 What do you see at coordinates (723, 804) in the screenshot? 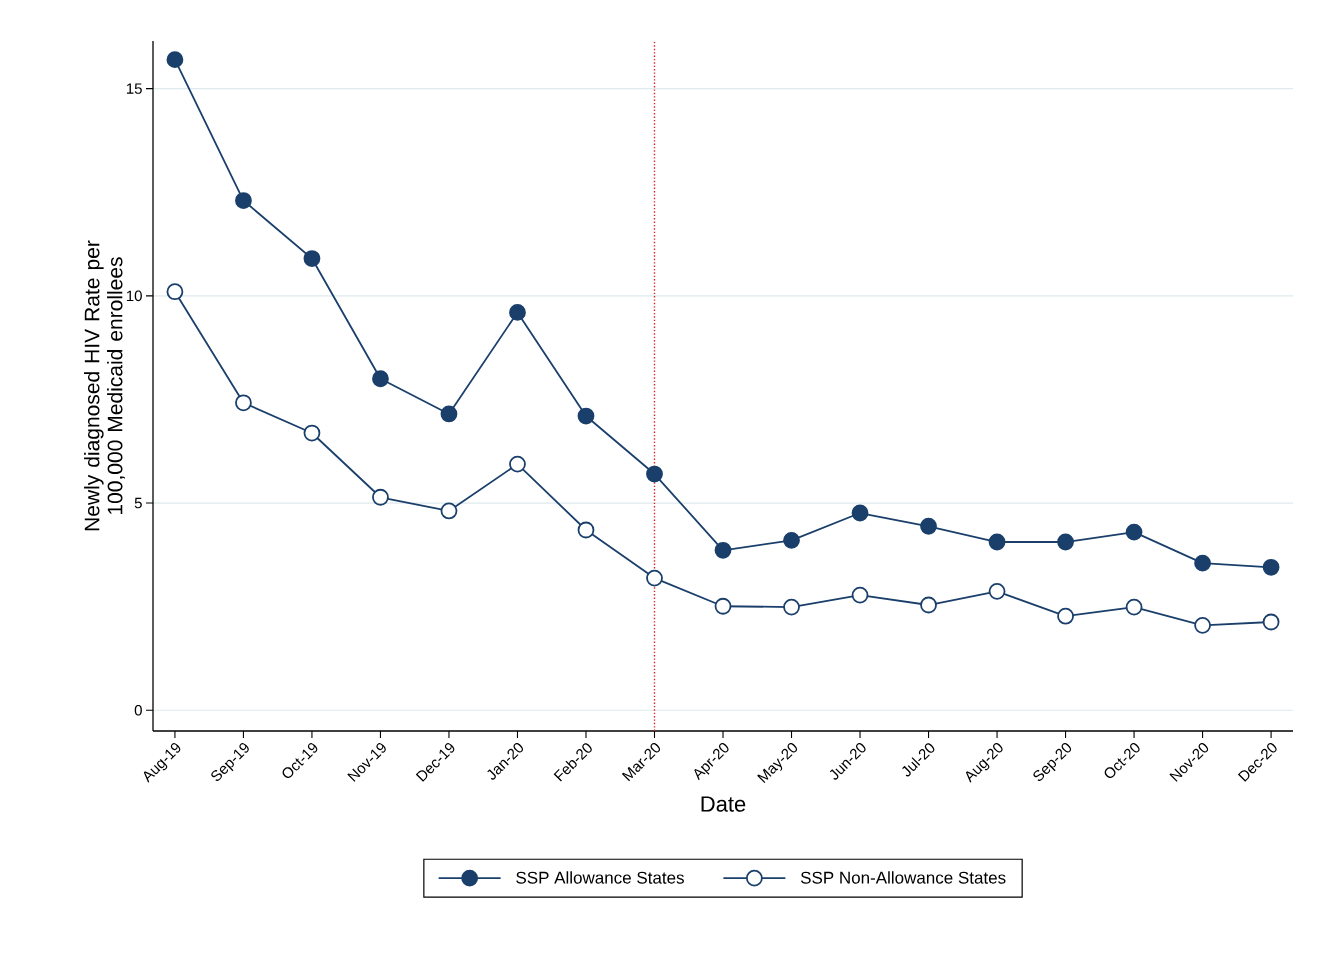
I see `x-axis-title: Date` at bounding box center [723, 804].